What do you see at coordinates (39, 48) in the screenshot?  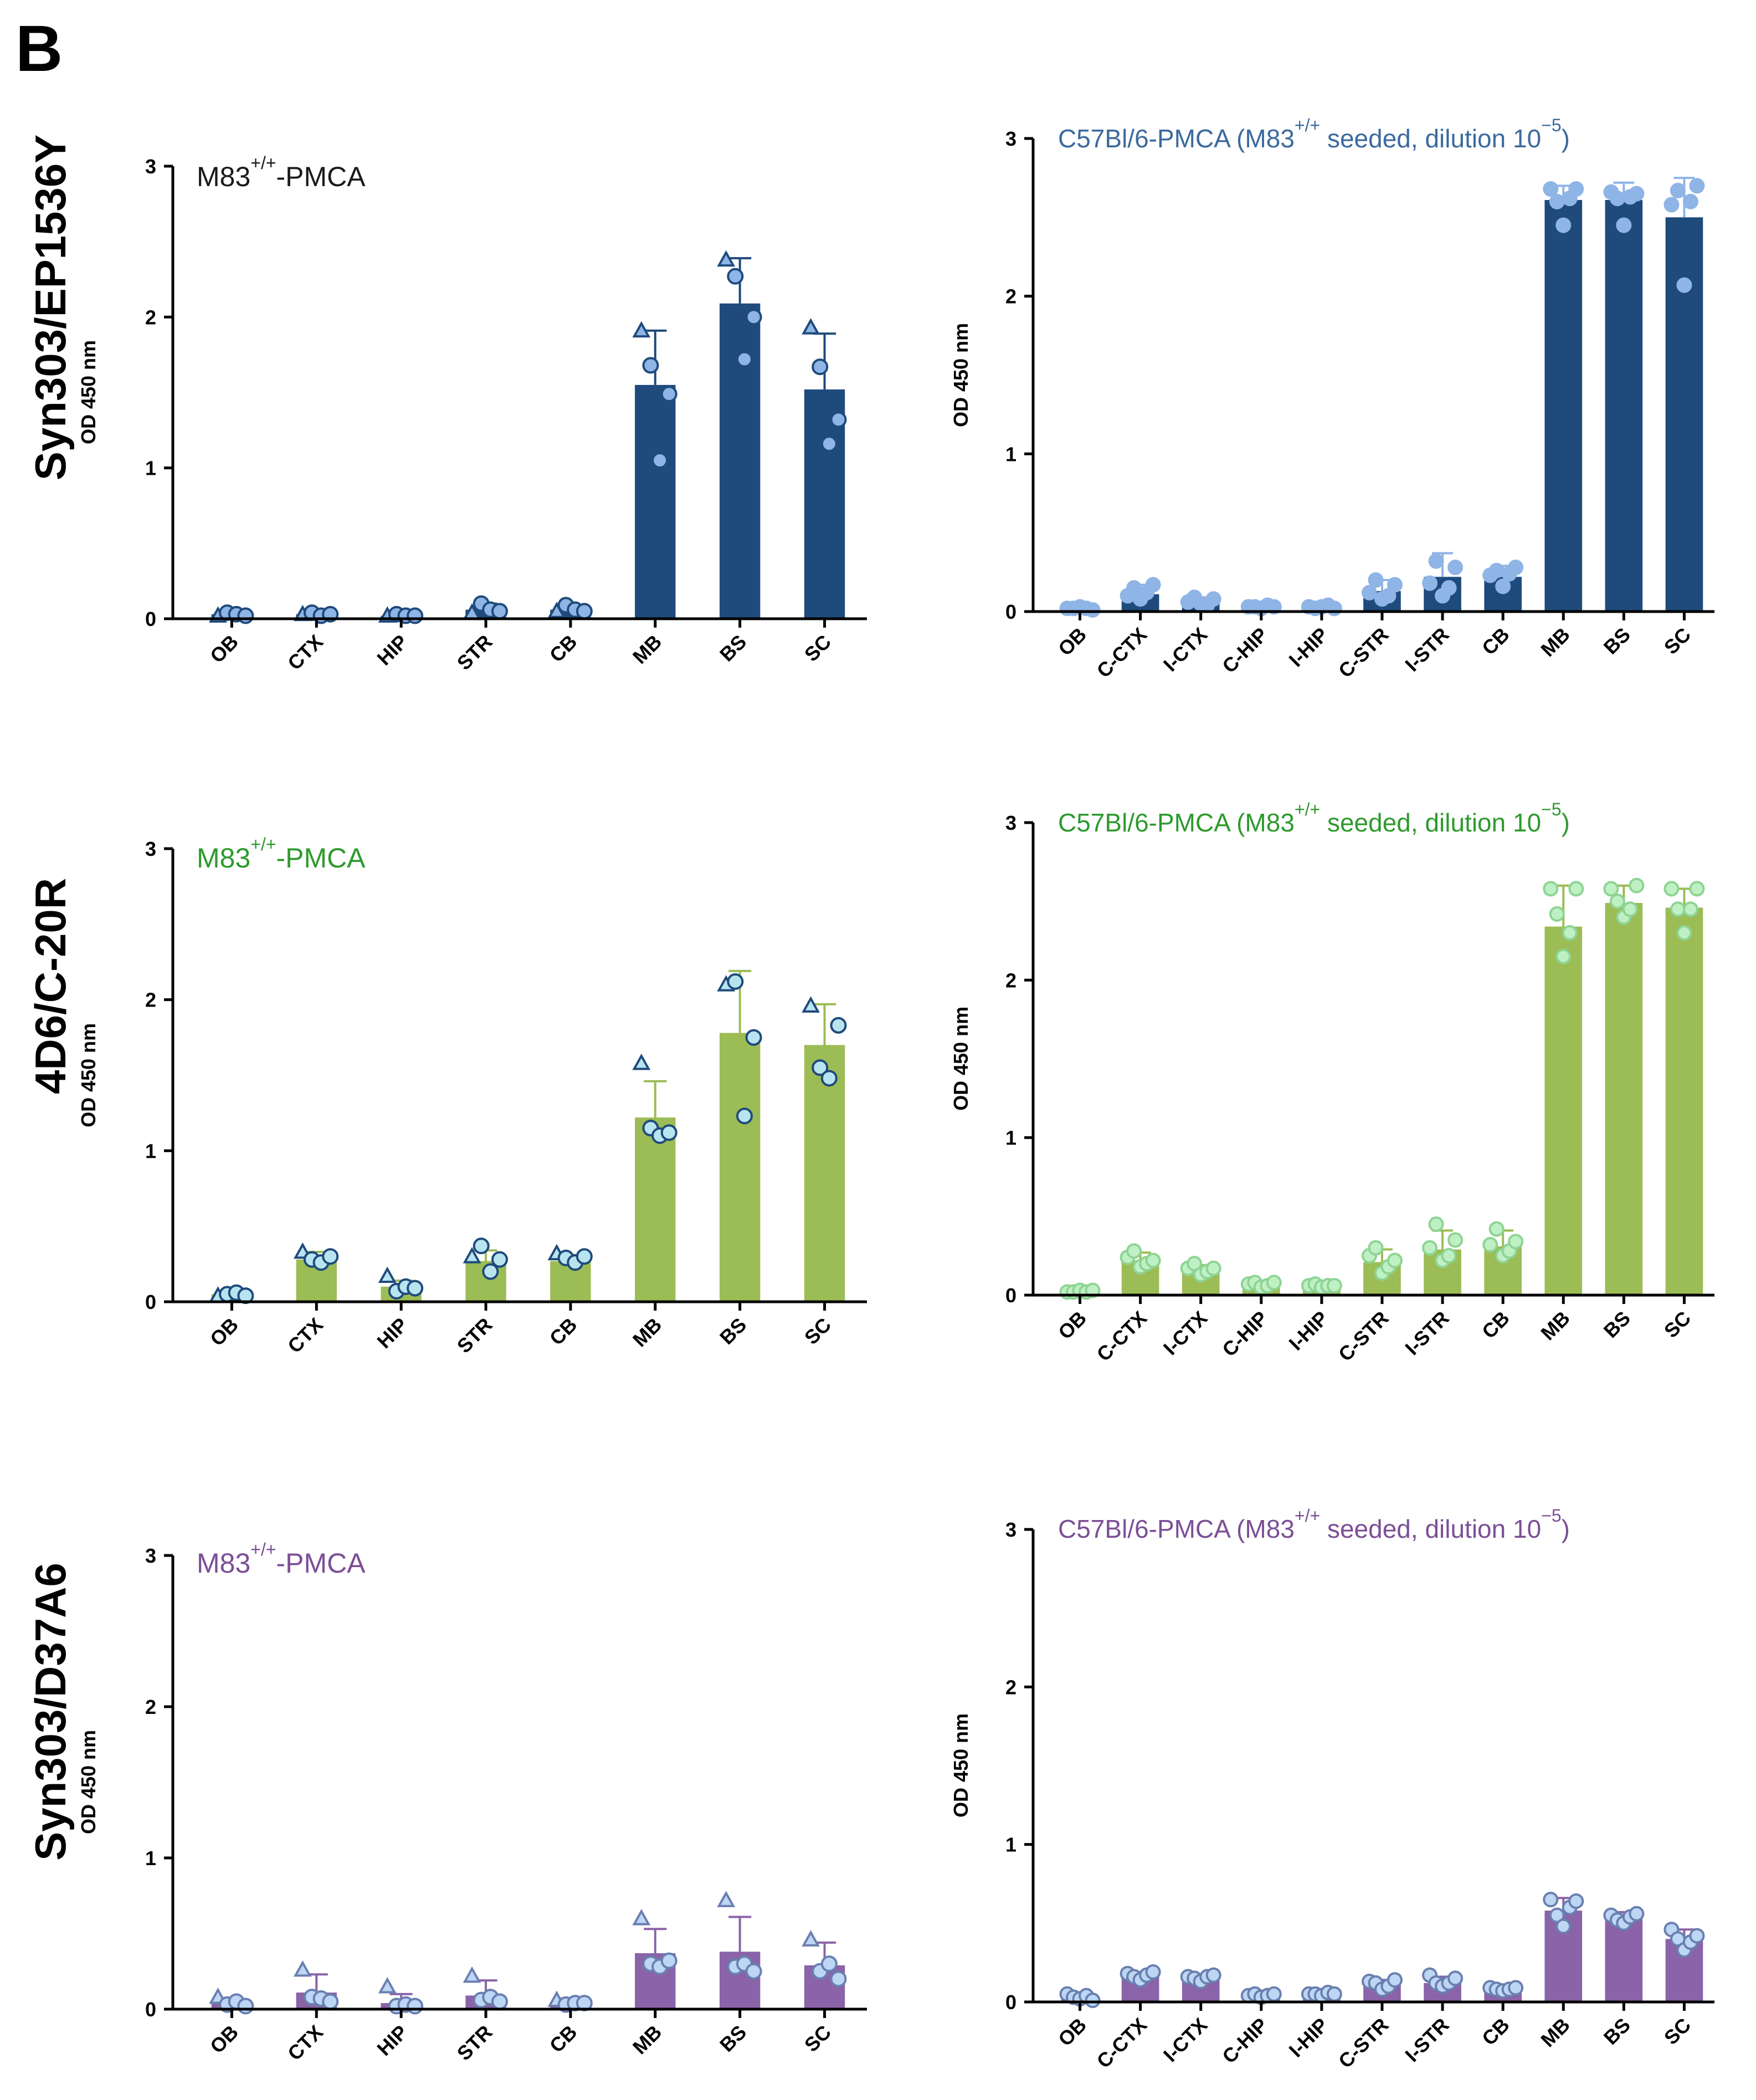 I see `panel-letter: B` at bounding box center [39, 48].